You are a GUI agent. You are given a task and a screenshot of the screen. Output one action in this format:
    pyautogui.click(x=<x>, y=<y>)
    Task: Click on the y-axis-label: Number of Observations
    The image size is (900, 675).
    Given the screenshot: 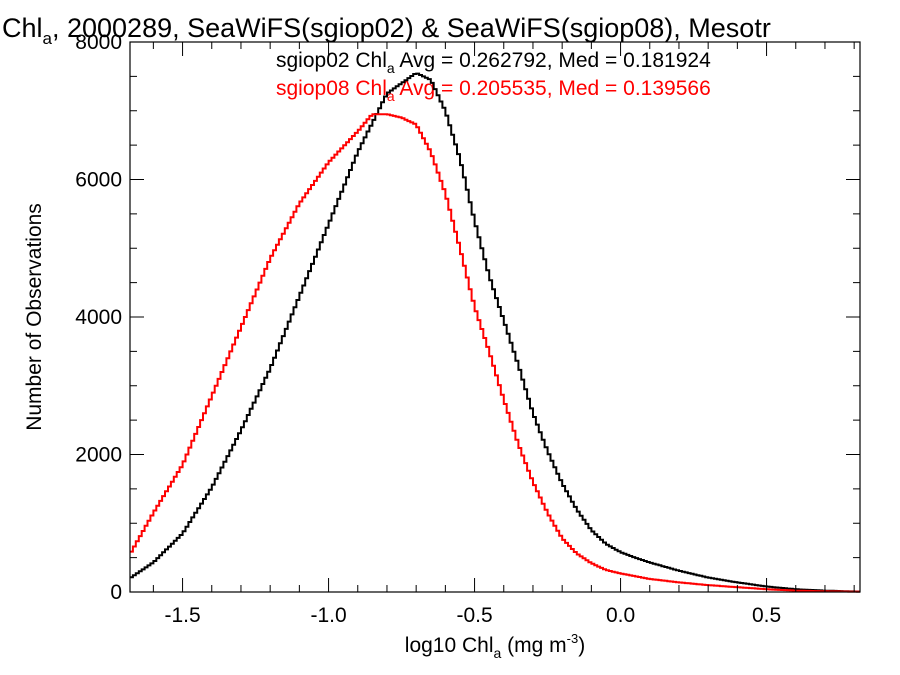 What is the action you would take?
    pyautogui.click(x=34, y=317)
    